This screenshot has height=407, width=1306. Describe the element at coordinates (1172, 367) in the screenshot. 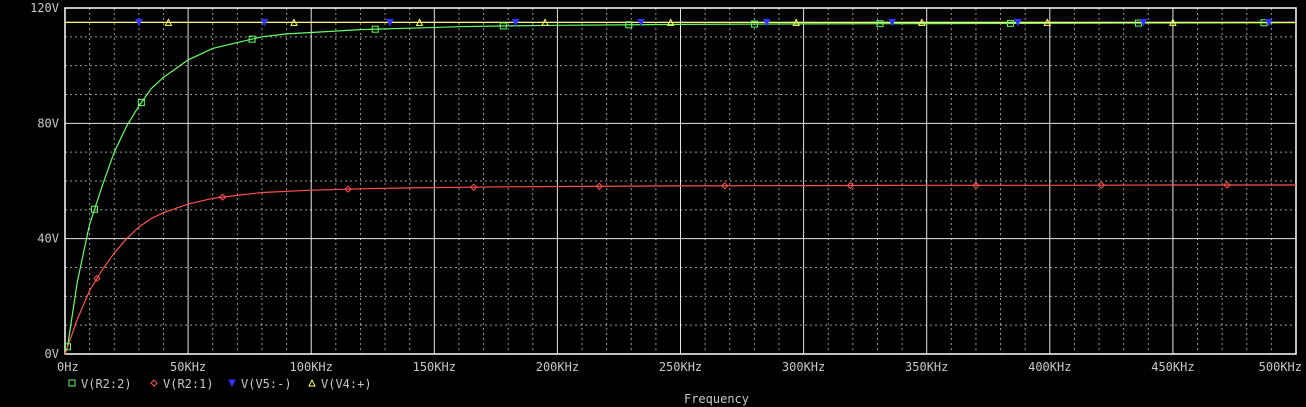

I see `x-tick-label: 450KHz` at that location.